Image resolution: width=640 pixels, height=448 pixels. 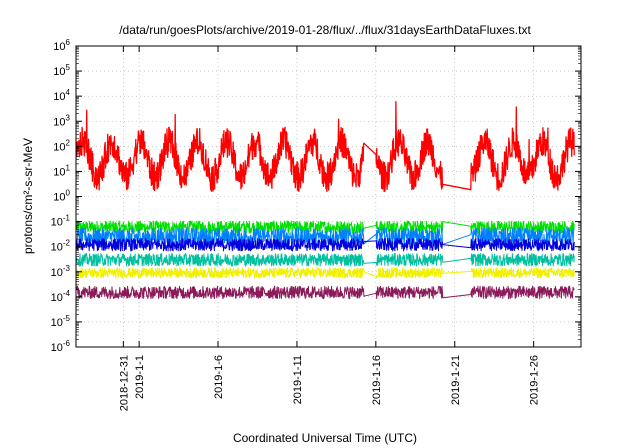 What do you see at coordinates (456, 380) in the screenshot?
I see `x-tick-label: 2019-1-21` at bounding box center [456, 380].